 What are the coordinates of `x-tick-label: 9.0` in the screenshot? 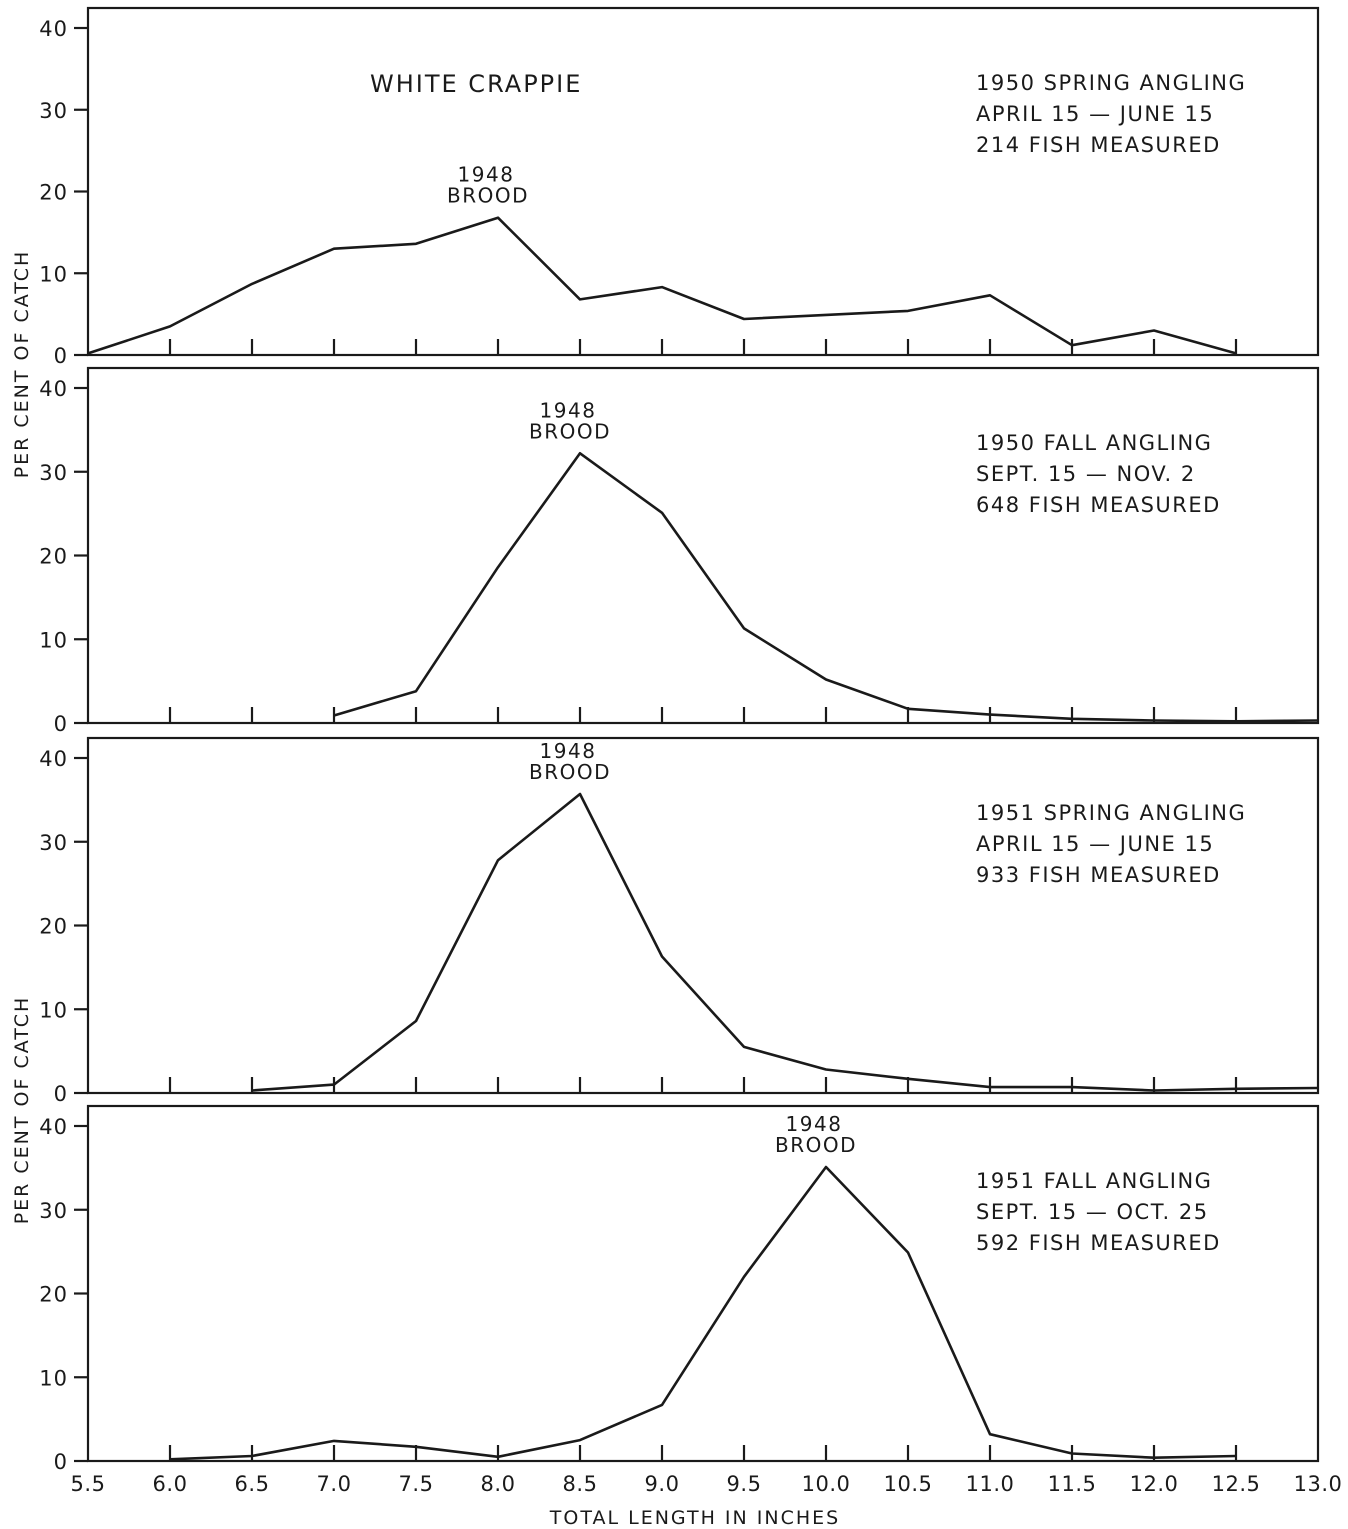 It's located at (662, 1484).